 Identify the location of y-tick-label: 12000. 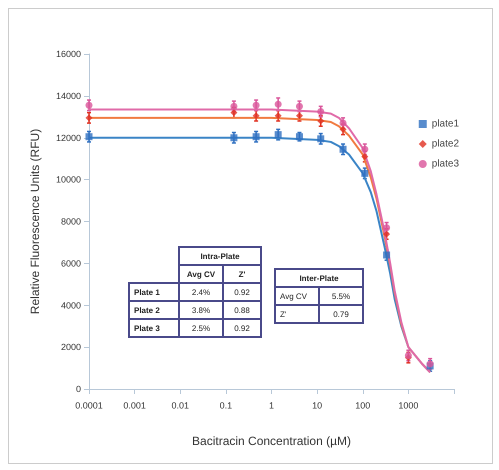
(68, 137).